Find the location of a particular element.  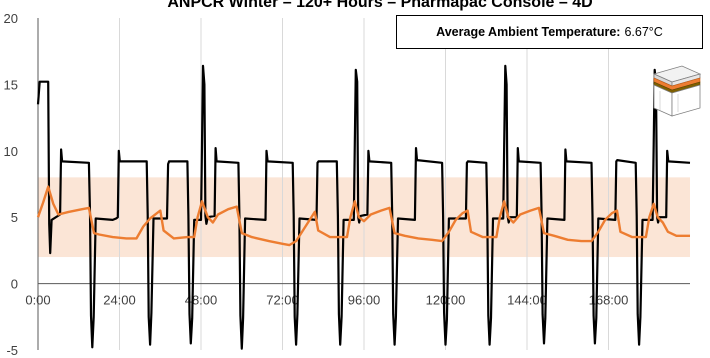

y-tick-label: 15 is located at coordinates (11, 84).